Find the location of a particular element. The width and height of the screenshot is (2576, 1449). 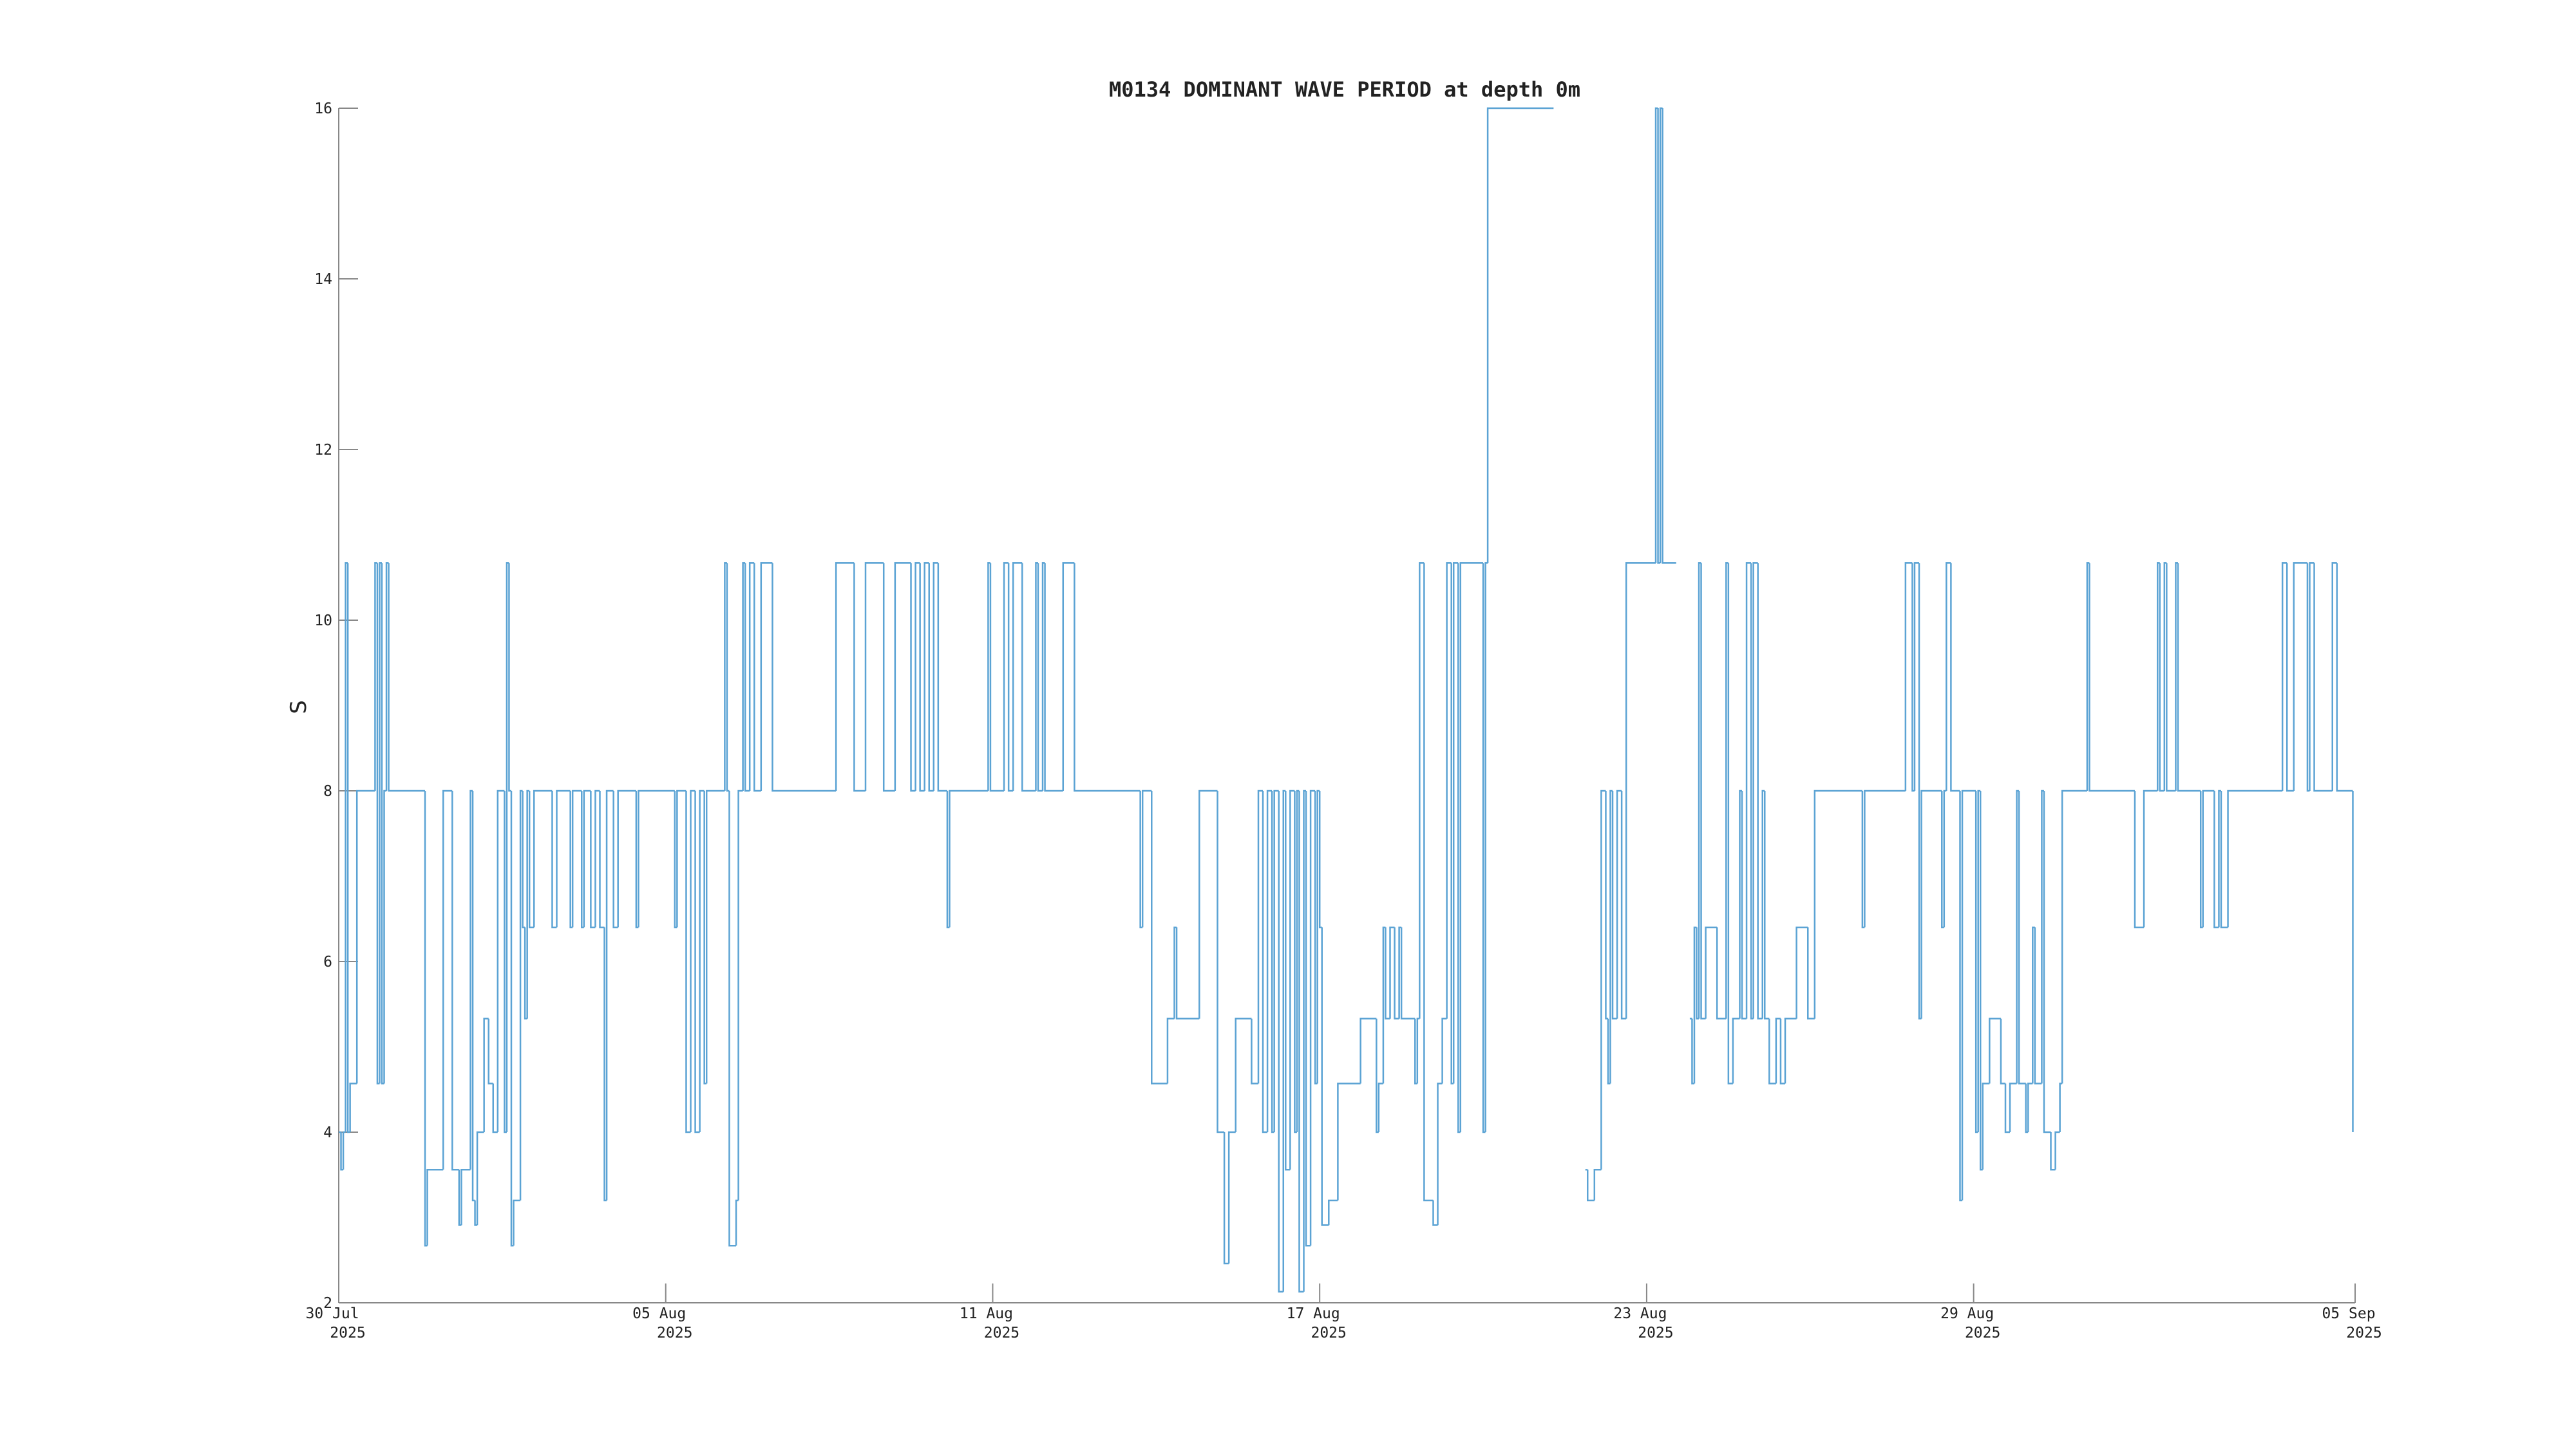

y-tick-label: 8 is located at coordinates (327, 791).